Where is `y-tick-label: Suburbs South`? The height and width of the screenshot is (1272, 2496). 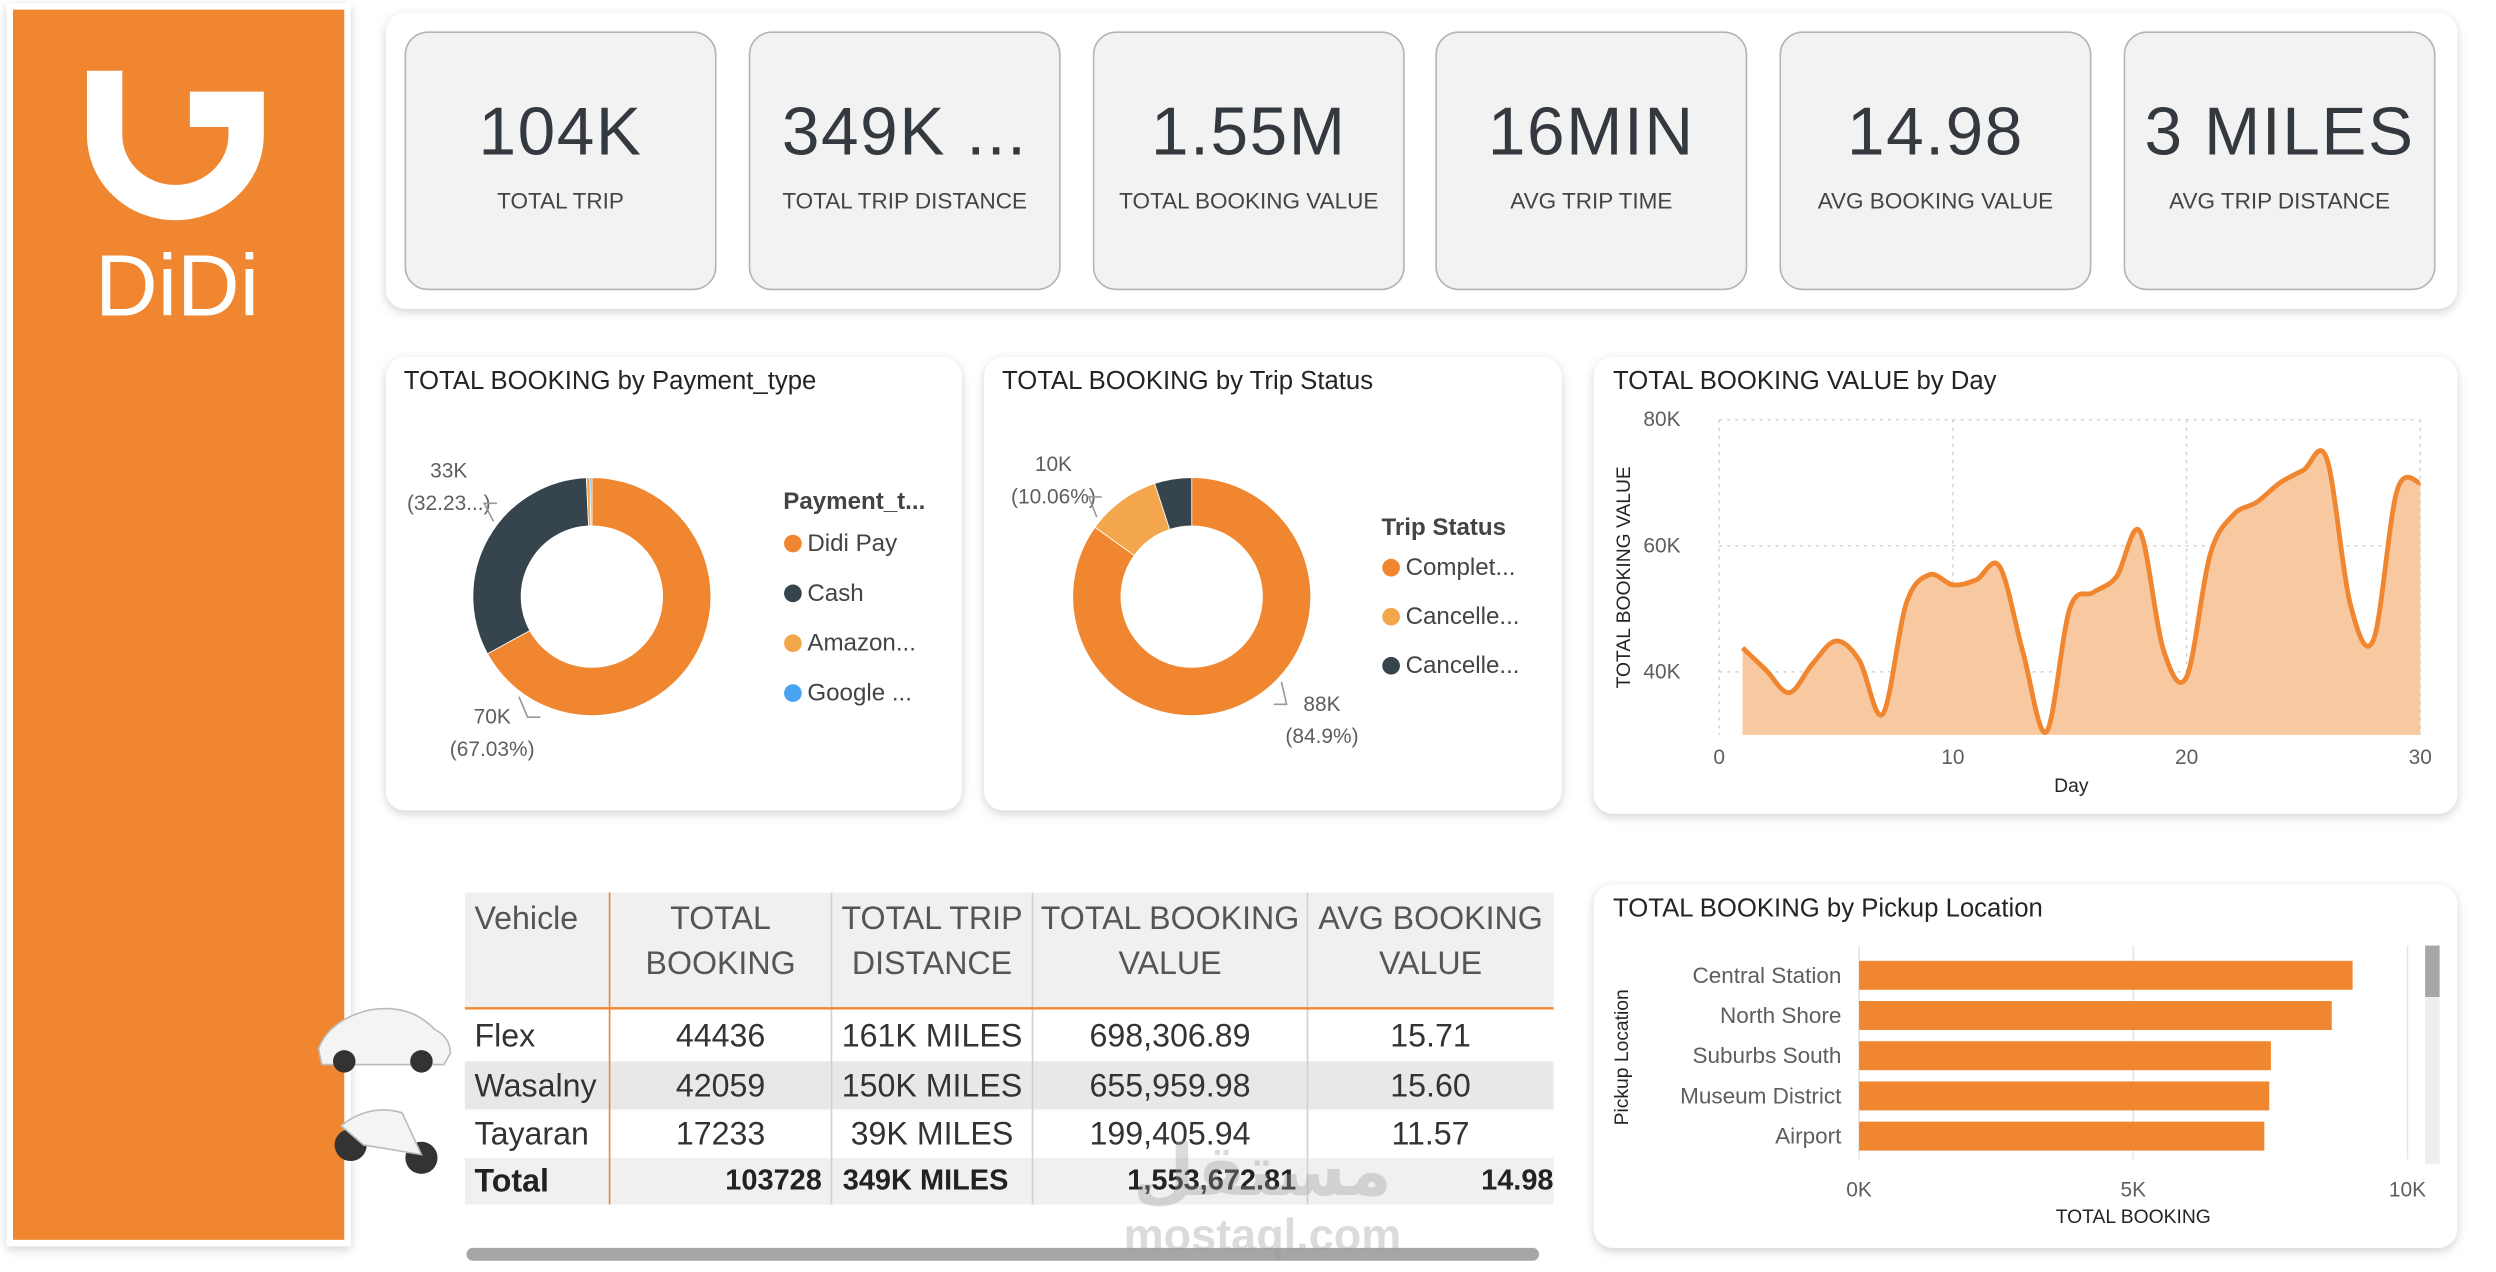 y-tick-label: Suburbs South is located at coordinates (1767, 1055).